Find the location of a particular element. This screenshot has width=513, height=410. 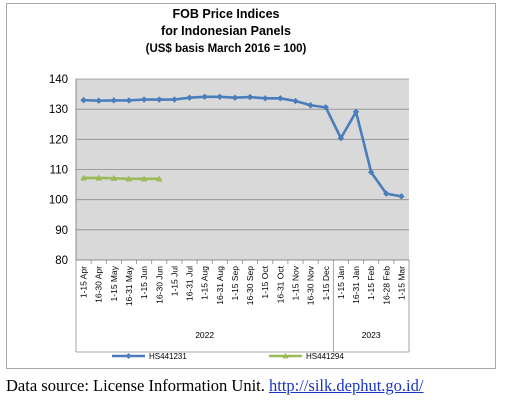

legend-label: HS441294 is located at coordinates (325, 356).